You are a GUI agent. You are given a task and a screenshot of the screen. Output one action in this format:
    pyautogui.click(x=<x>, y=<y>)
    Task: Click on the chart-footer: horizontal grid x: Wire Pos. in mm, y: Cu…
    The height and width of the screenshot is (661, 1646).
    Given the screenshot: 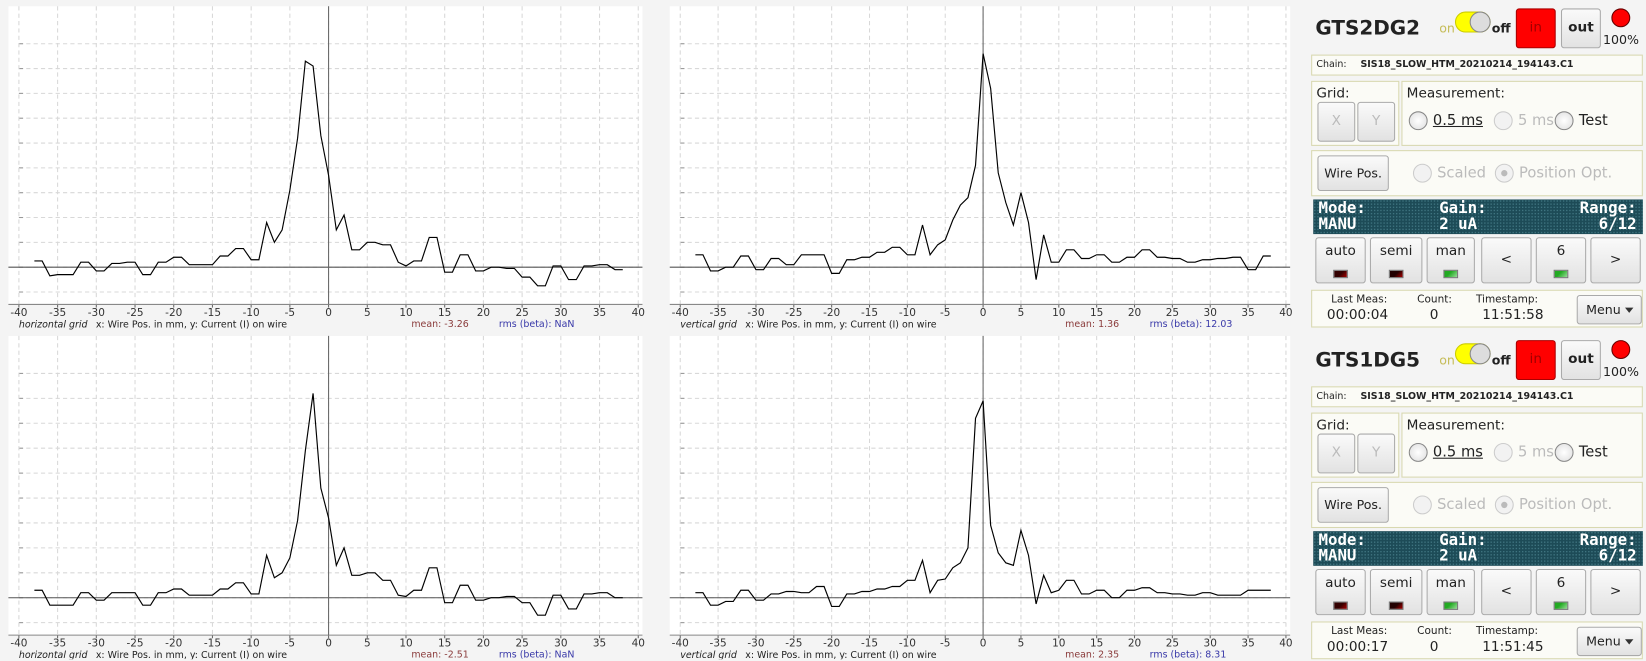 What is the action you would take?
    pyautogui.click(x=153, y=655)
    